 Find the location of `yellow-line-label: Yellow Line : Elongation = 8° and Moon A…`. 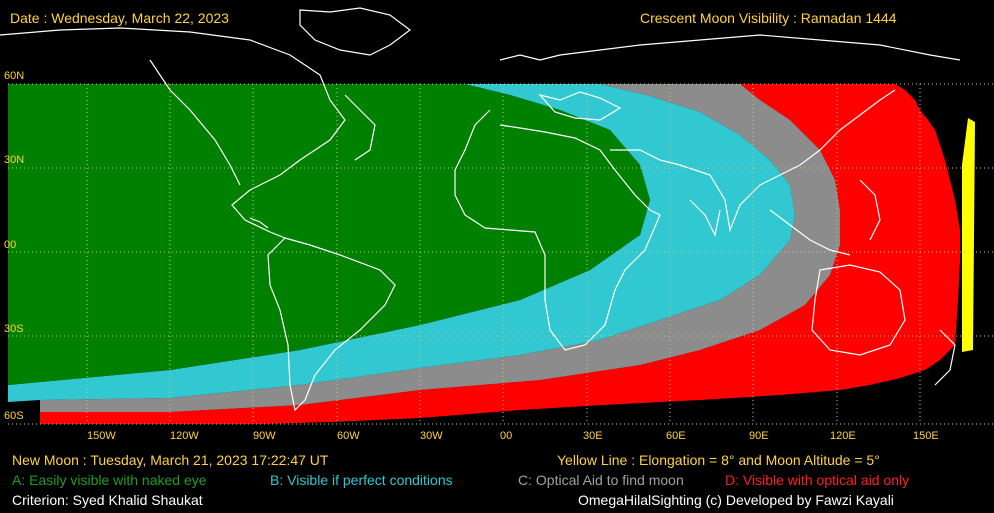

yellow-line-label: Yellow Line : Elongation = 8° and Moon A… is located at coordinates (718, 460).